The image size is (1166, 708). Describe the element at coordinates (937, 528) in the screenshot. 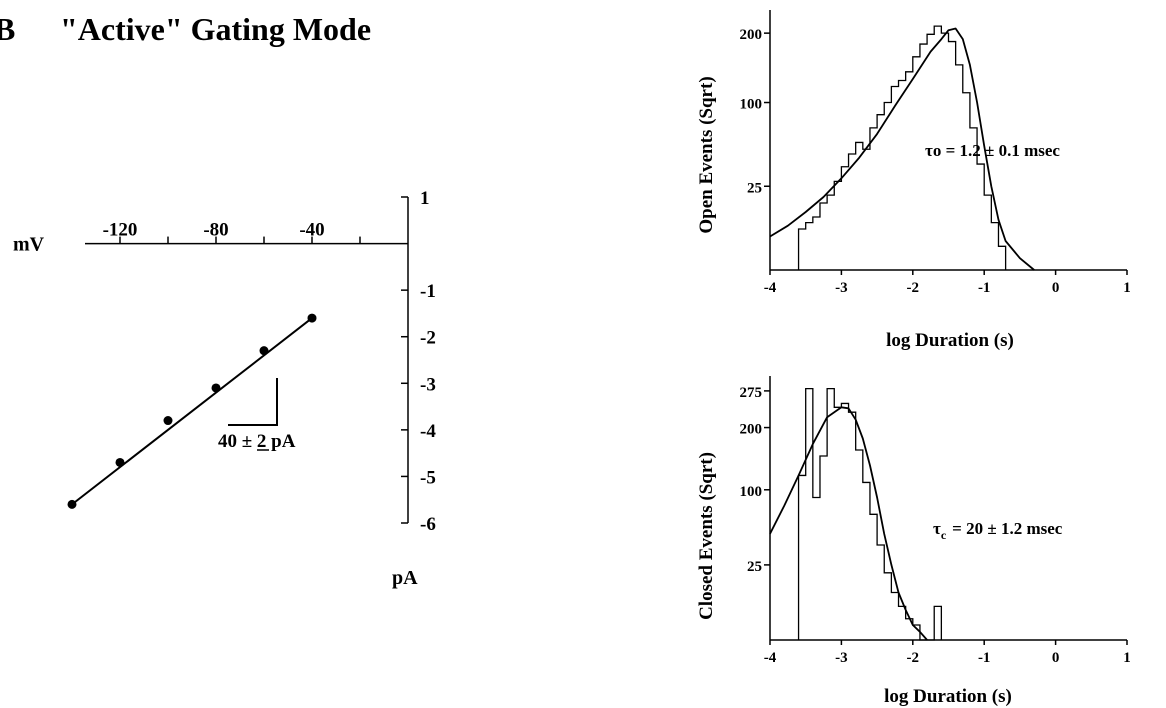

I see `tau-symbol: τ` at that location.